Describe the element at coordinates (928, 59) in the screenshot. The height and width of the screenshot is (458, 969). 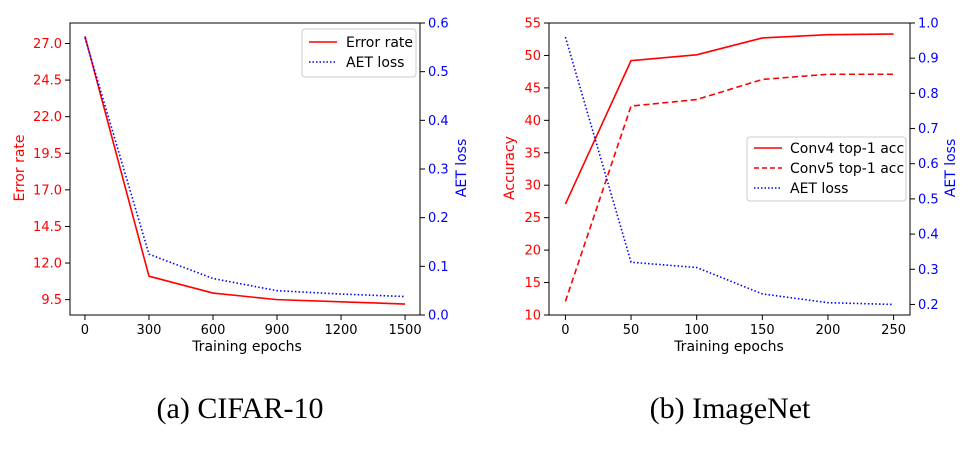
I see `y-right-tick-label: 0.9` at that location.